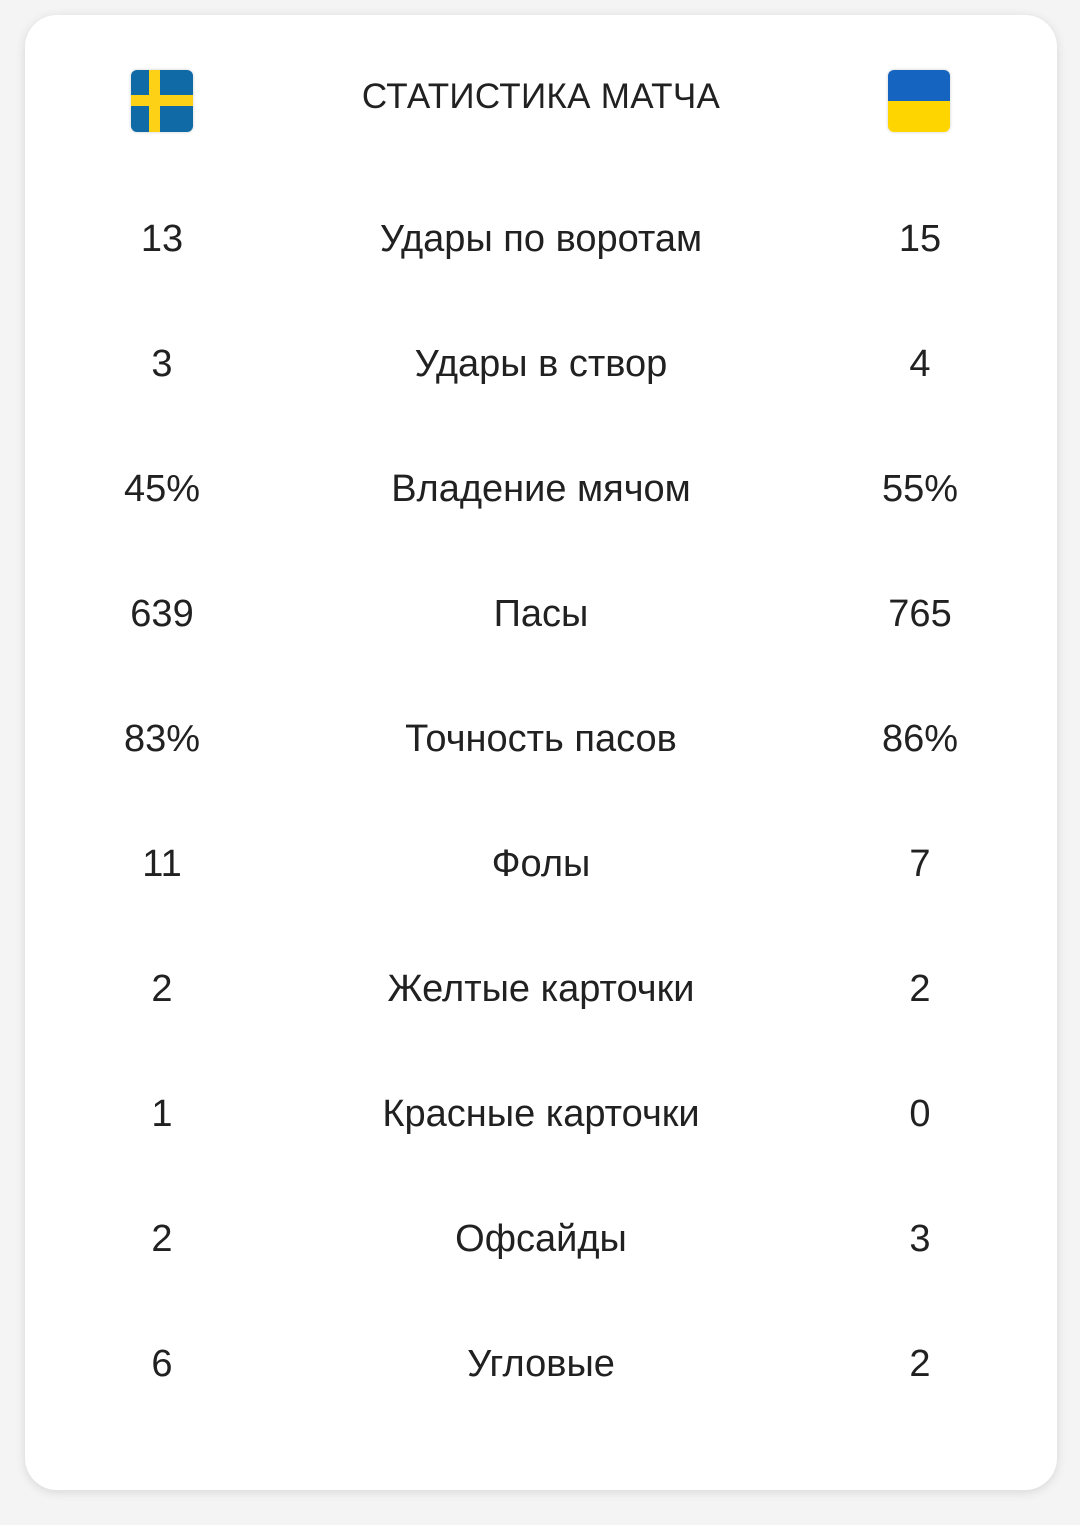 The image size is (1080, 1525). I want to click on stat-label: Желтые карточки, so click(541, 989).